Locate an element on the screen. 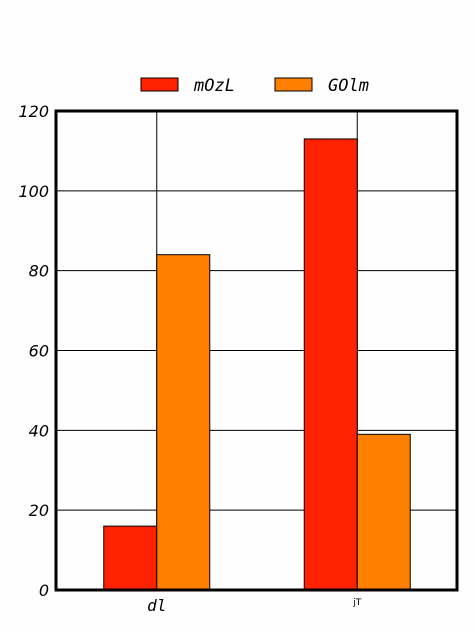  y-tick-label: 80 is located at coordinates (39, 271).